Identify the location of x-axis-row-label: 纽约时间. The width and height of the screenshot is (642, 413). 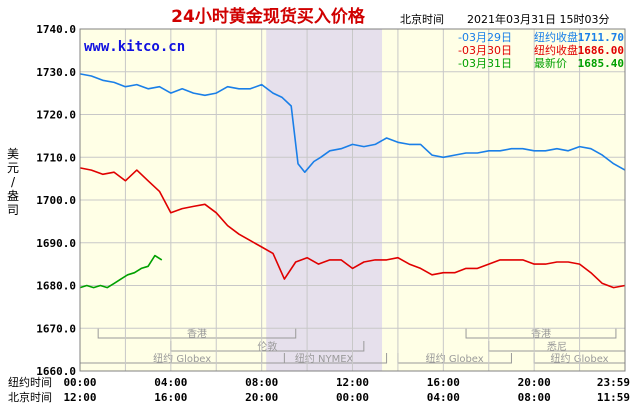
(30, 382).